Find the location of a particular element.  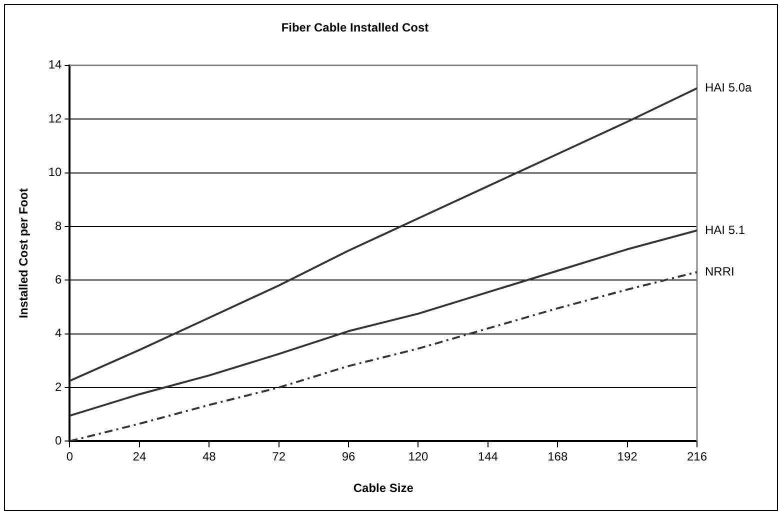

y-tick-label: 6 is located at coordinates (58, 279).